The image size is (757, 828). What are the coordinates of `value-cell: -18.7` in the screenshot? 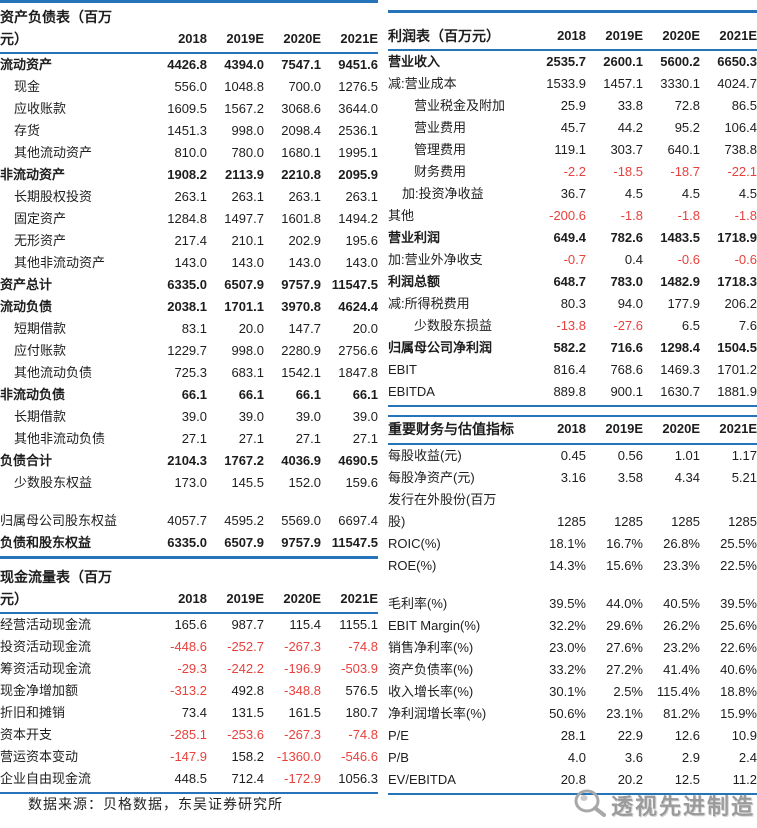 It's located at (685, 171).